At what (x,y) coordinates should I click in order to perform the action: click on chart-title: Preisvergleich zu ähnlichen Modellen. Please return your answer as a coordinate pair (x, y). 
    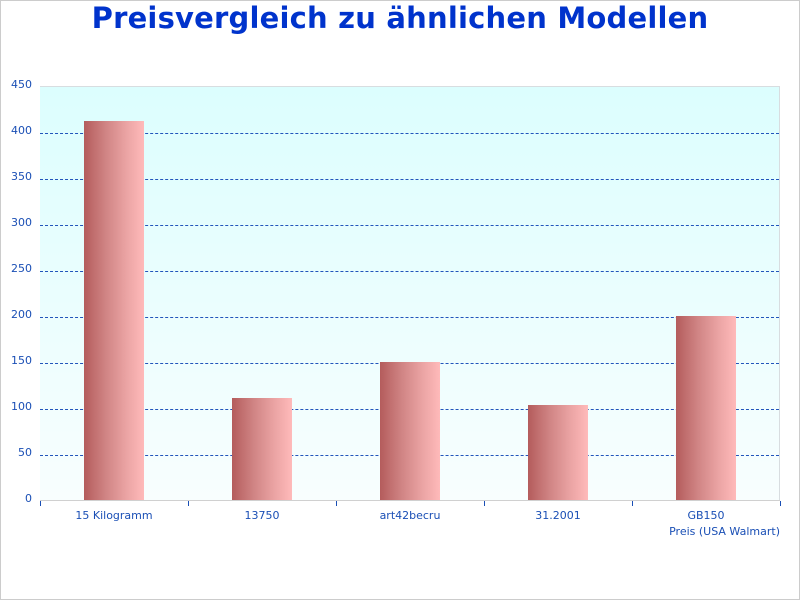
    Looking at the image, I should click on (400, 18).